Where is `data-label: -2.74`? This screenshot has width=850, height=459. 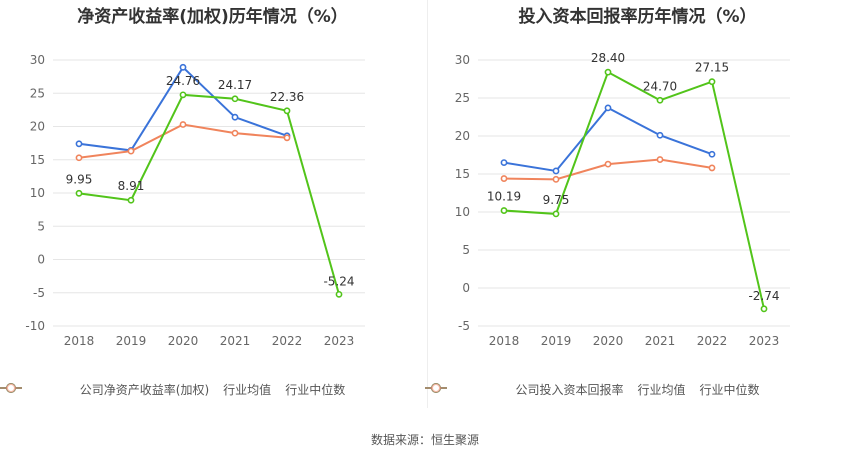
data-label: -2.74 is located at coordinates (763, 296).